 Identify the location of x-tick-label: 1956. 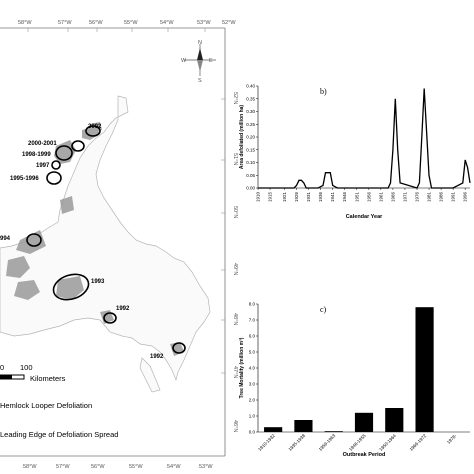
(368, 197).